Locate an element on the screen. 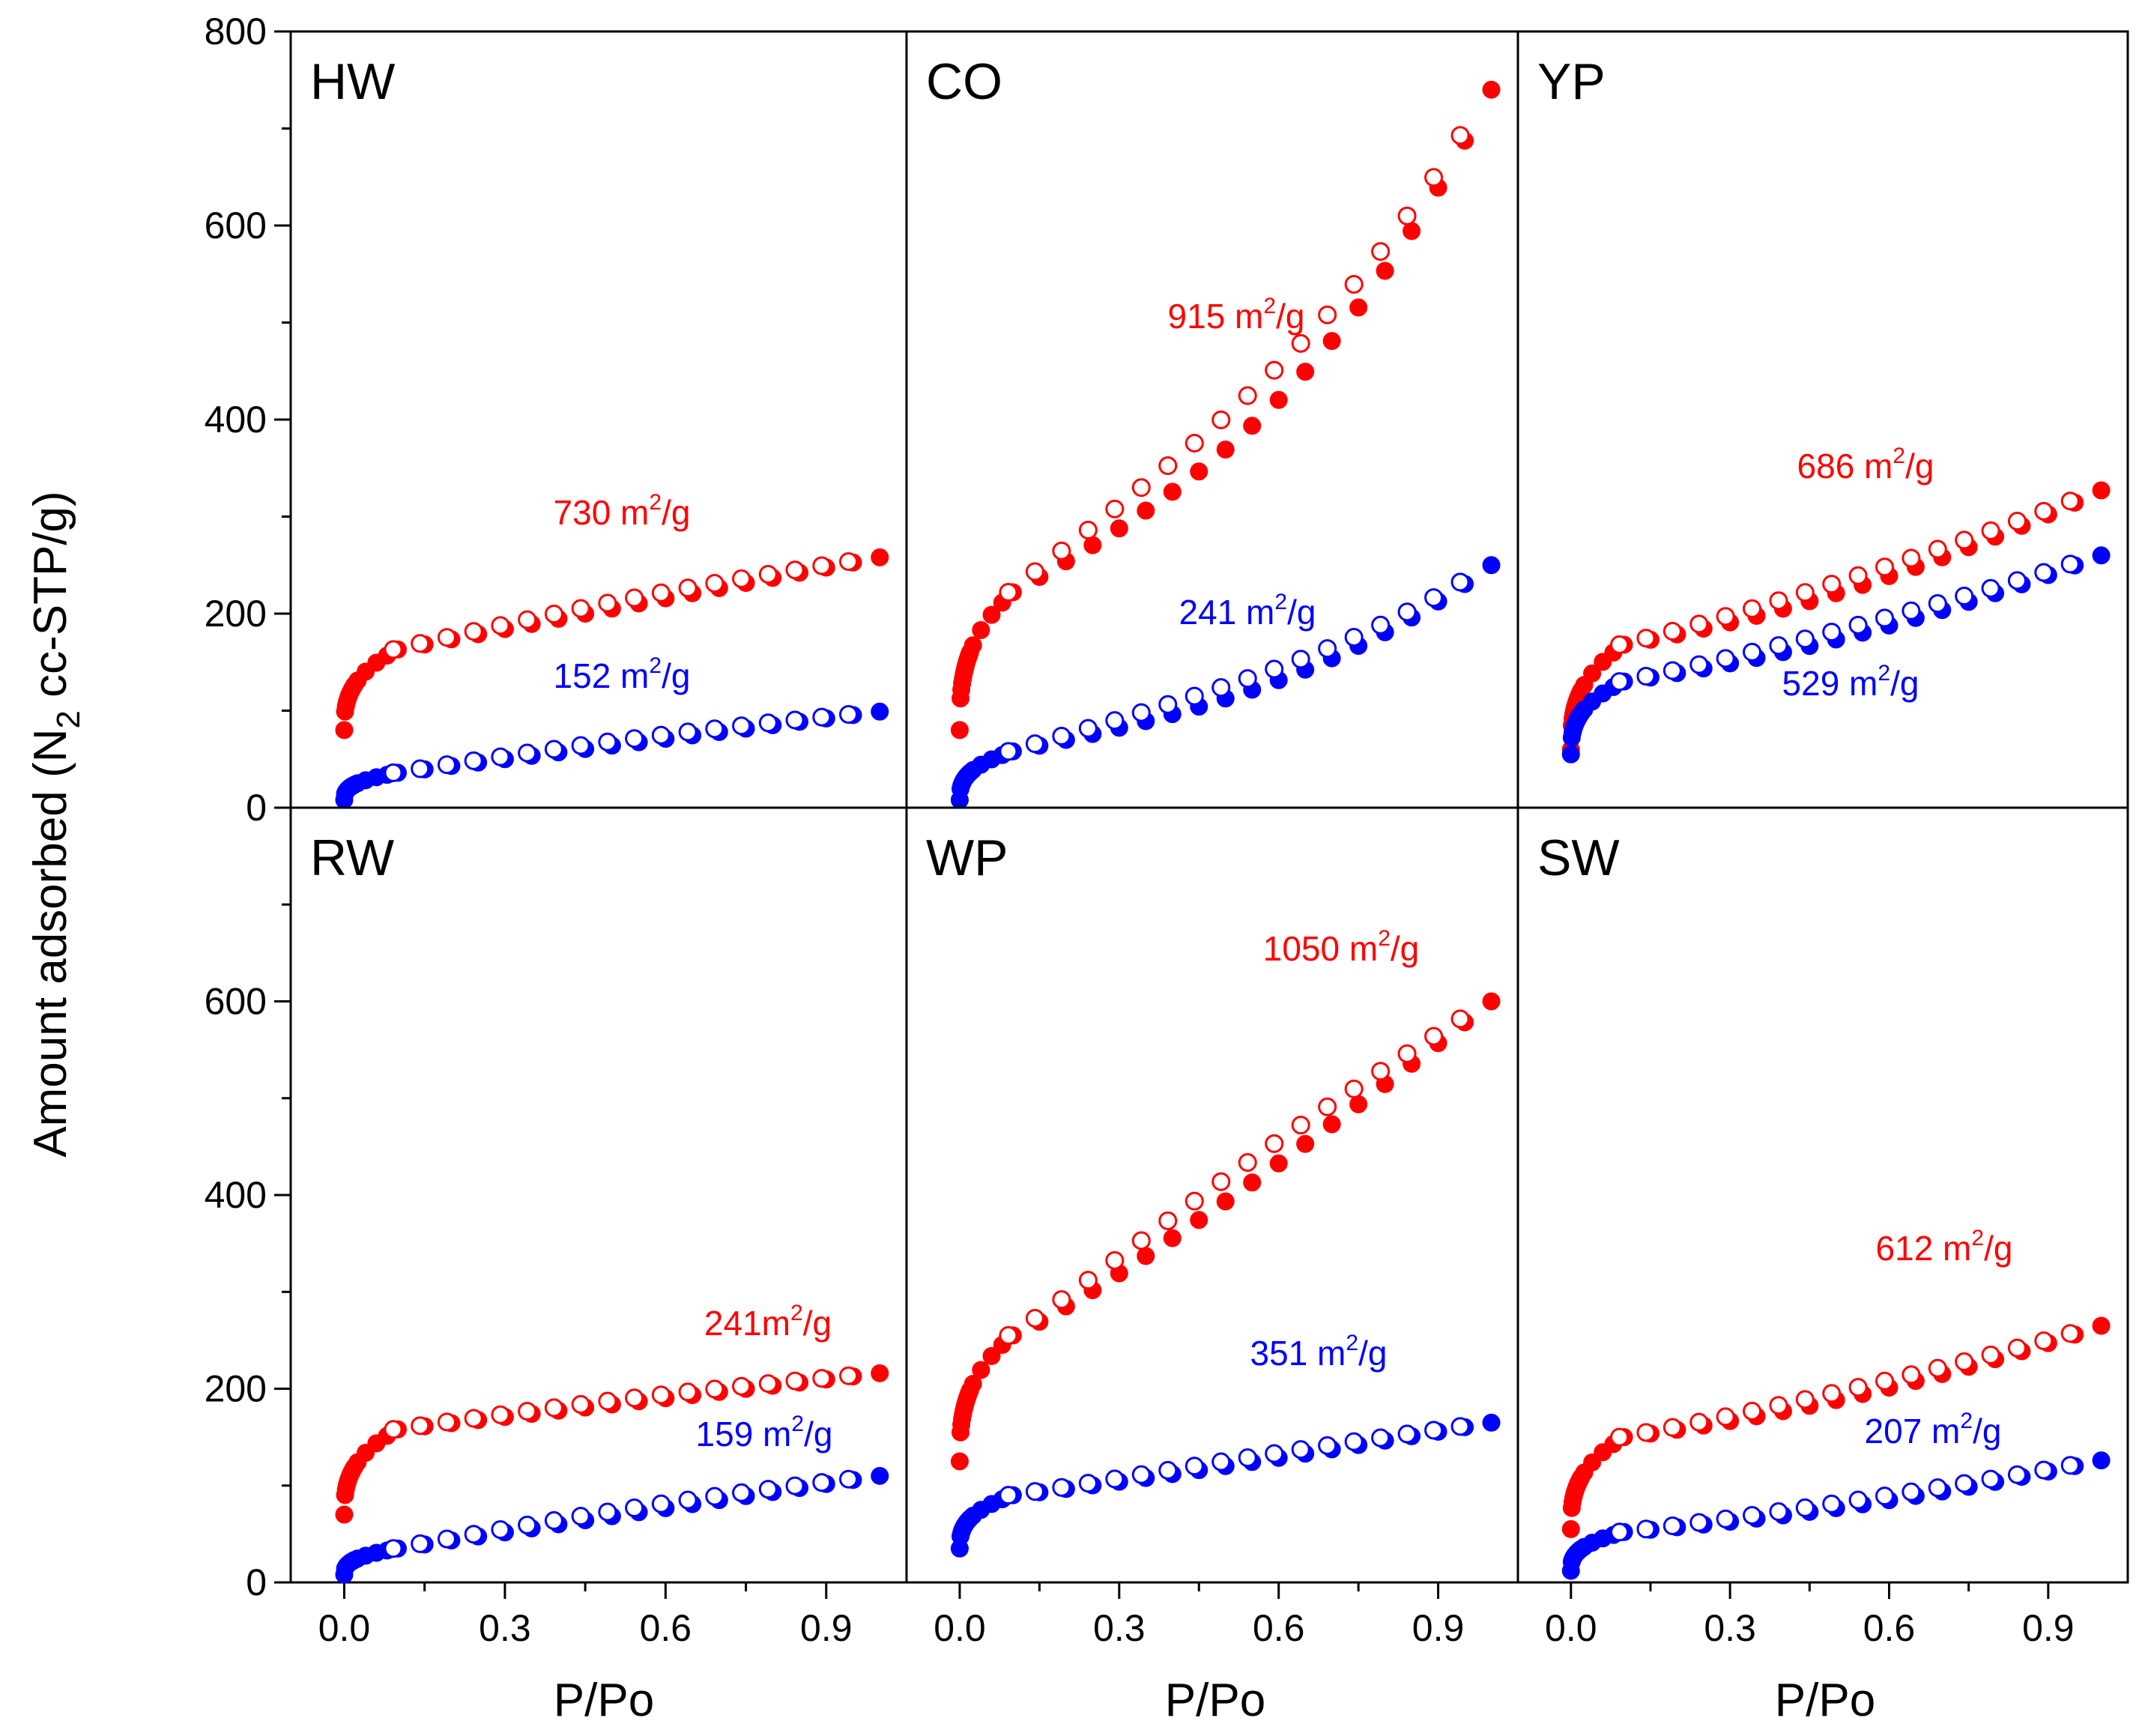 The image size is (2139, 1736). y-tick-label: 0 is located at coordinates (256, 808).